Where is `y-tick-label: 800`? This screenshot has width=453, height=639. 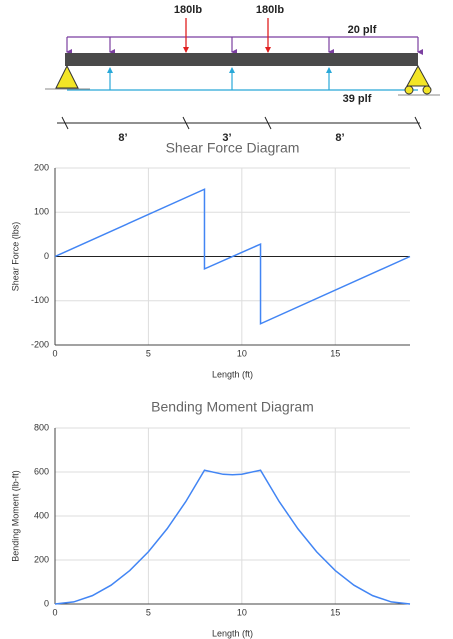
y-tick-label: 800 is located at coordinates (41, 427).